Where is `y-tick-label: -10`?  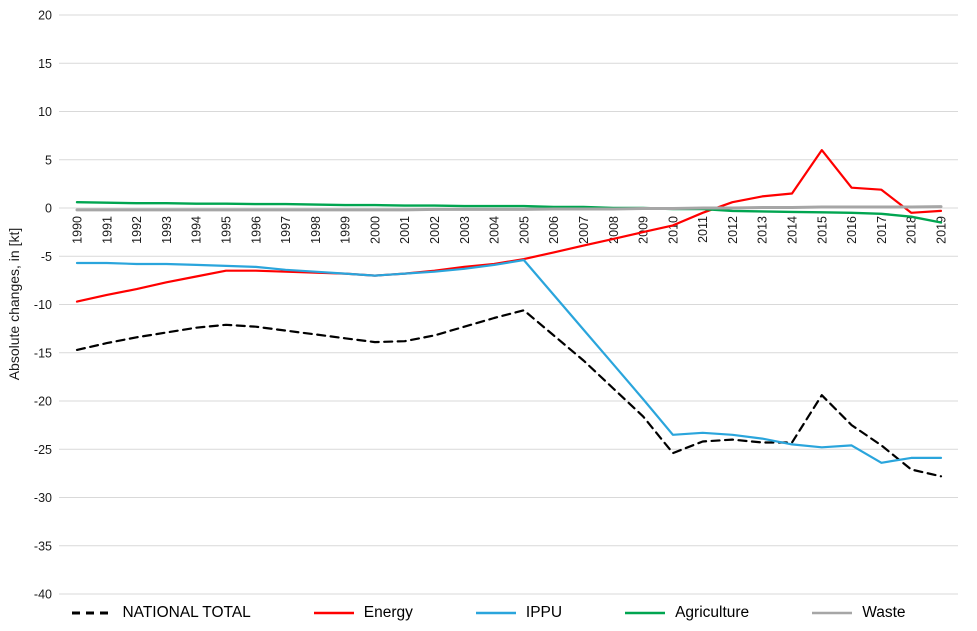 y-tick-label: -10 is located at coordinates (43, 305).